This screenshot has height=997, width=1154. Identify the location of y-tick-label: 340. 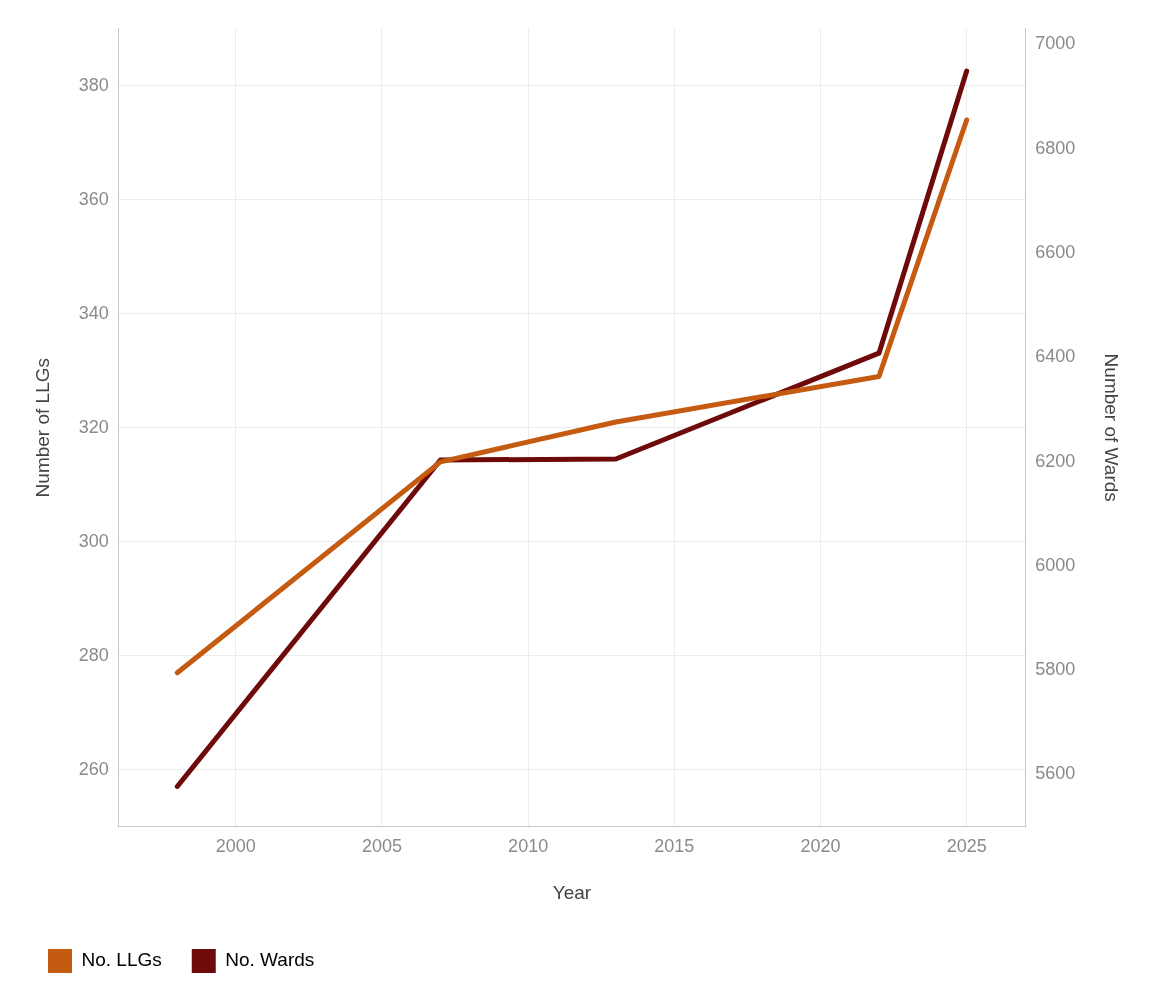
(93, 312).